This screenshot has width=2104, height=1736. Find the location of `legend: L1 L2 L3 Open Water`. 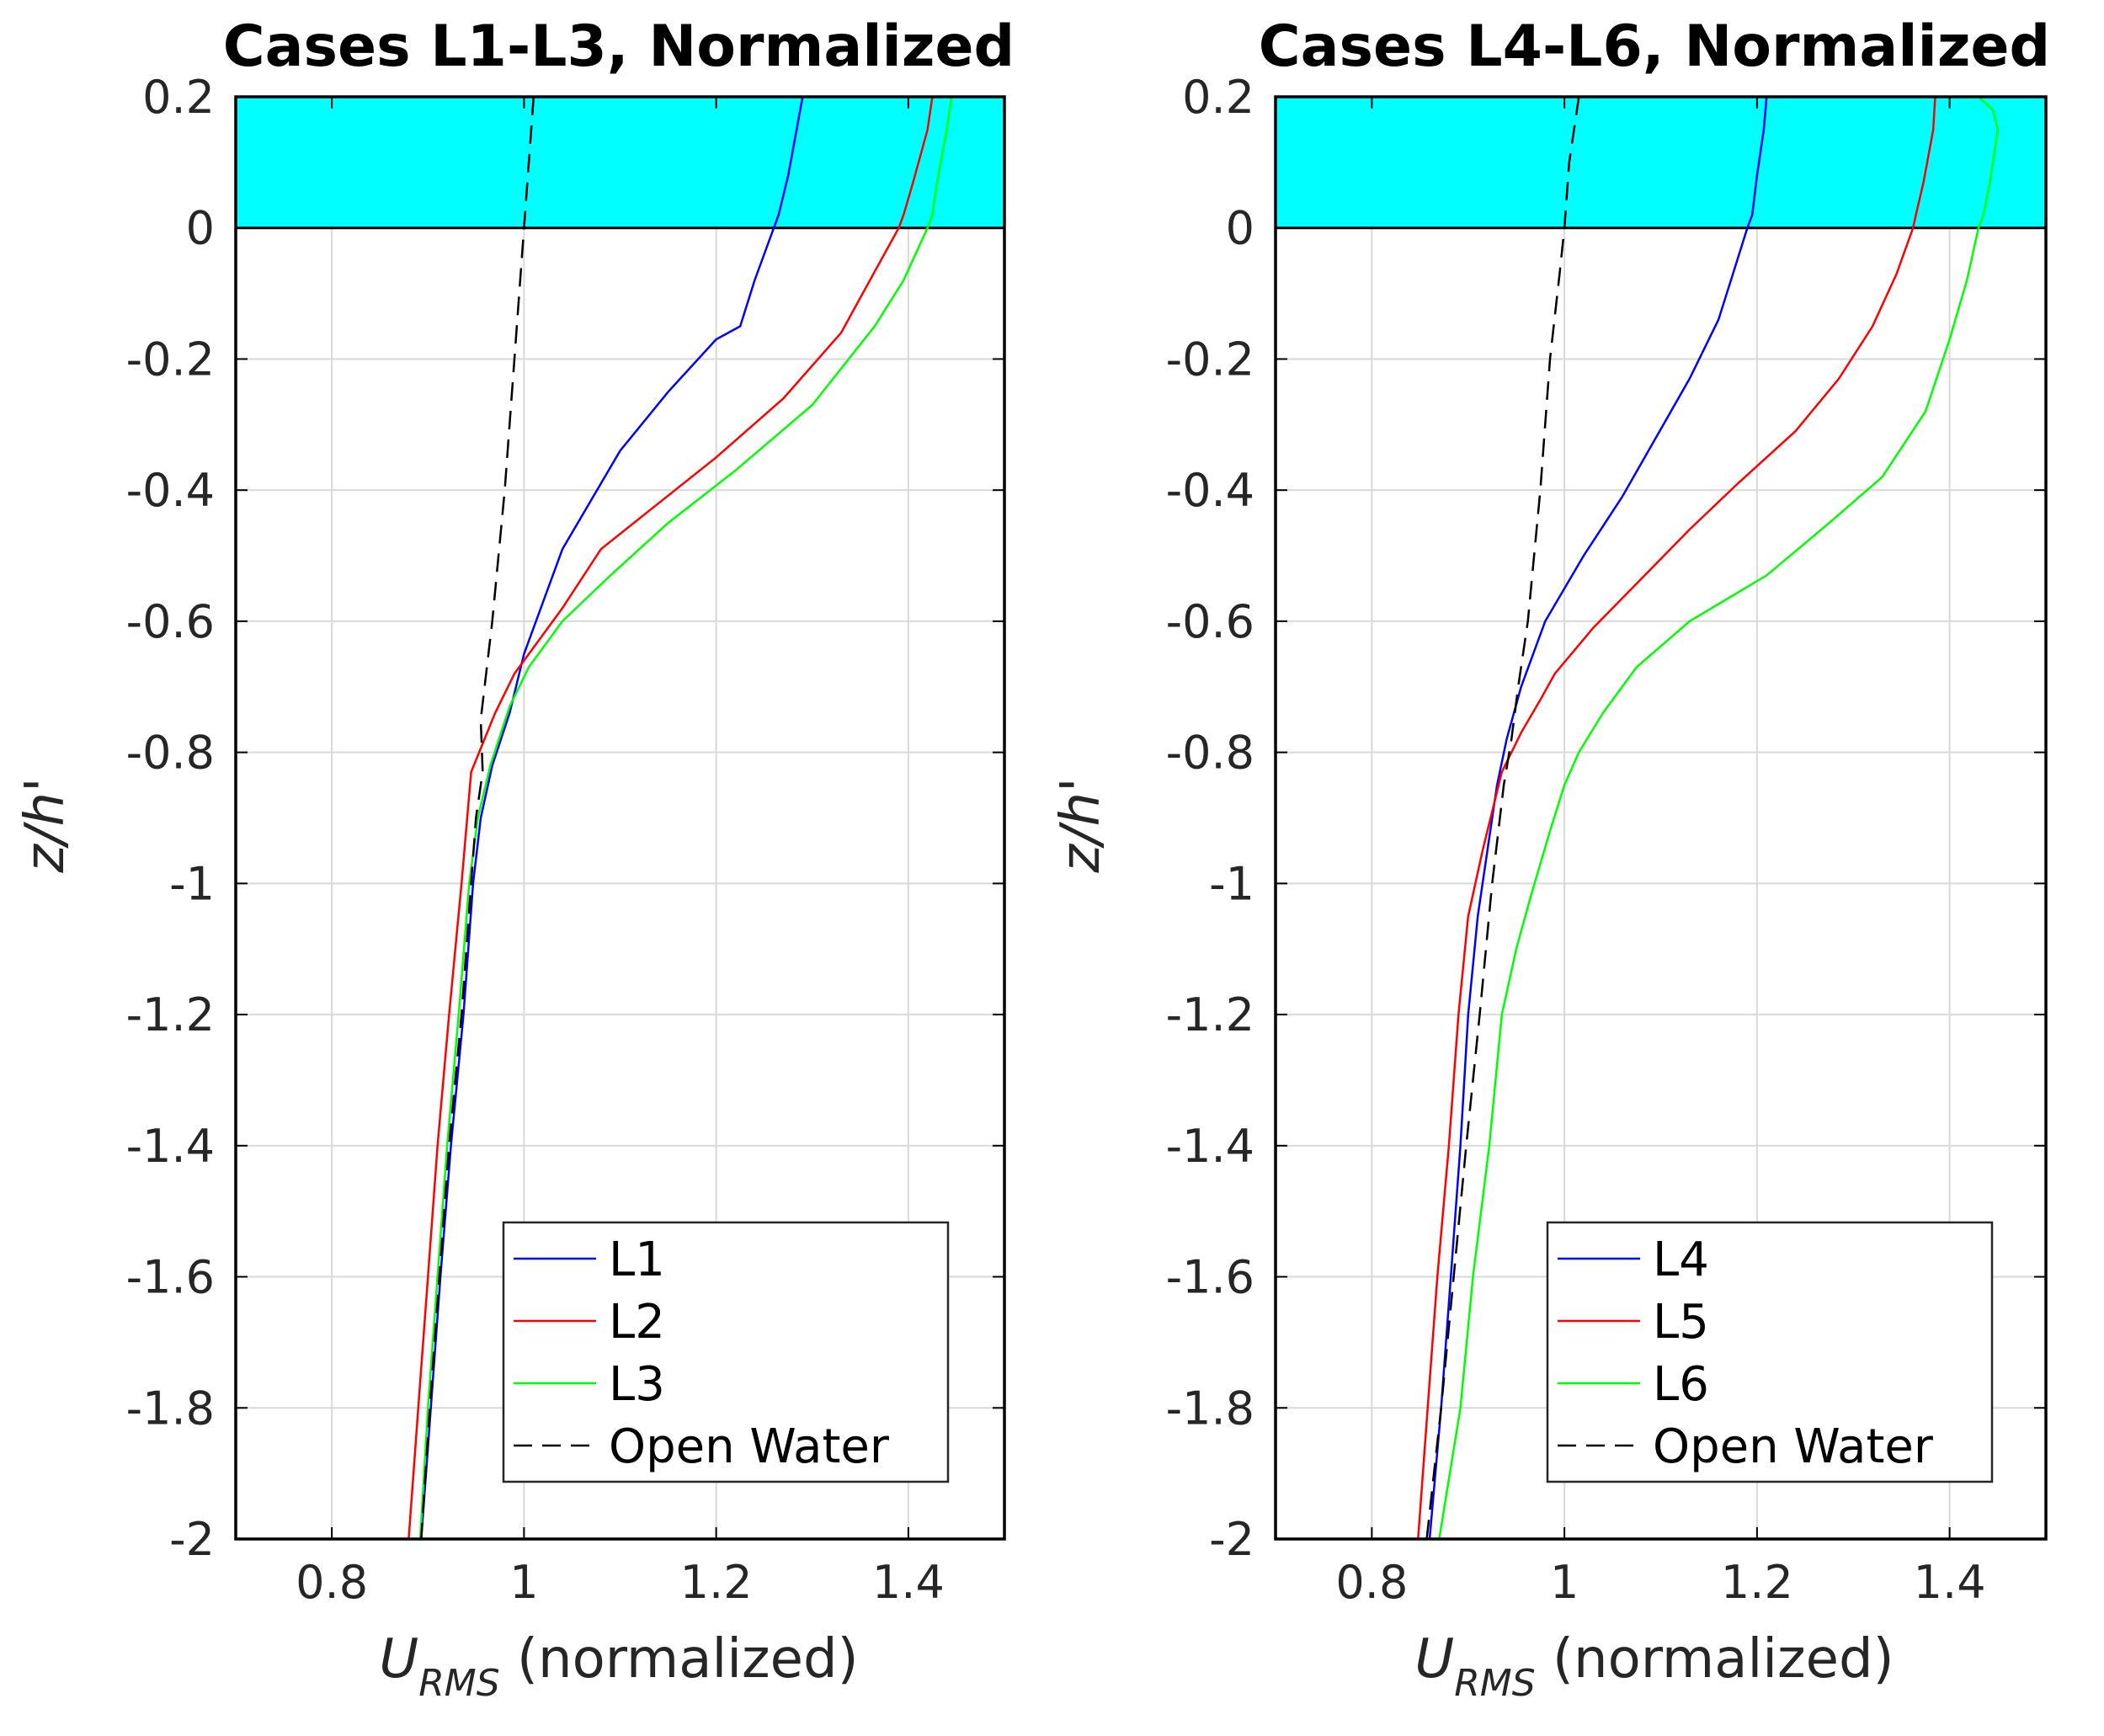

legend: L1 L2 L3 Open Water is located at coordinates (726, 1352).